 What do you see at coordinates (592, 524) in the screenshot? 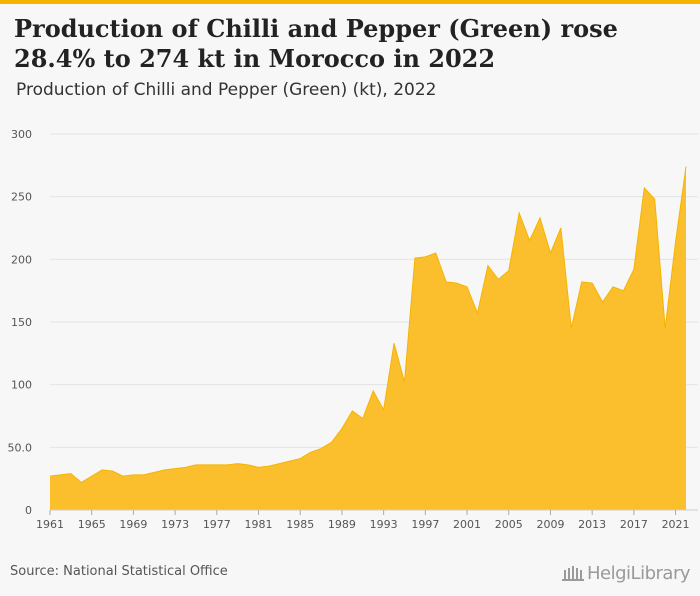
I see `x-tick-label: 2013` at bounding box center [592, 524].